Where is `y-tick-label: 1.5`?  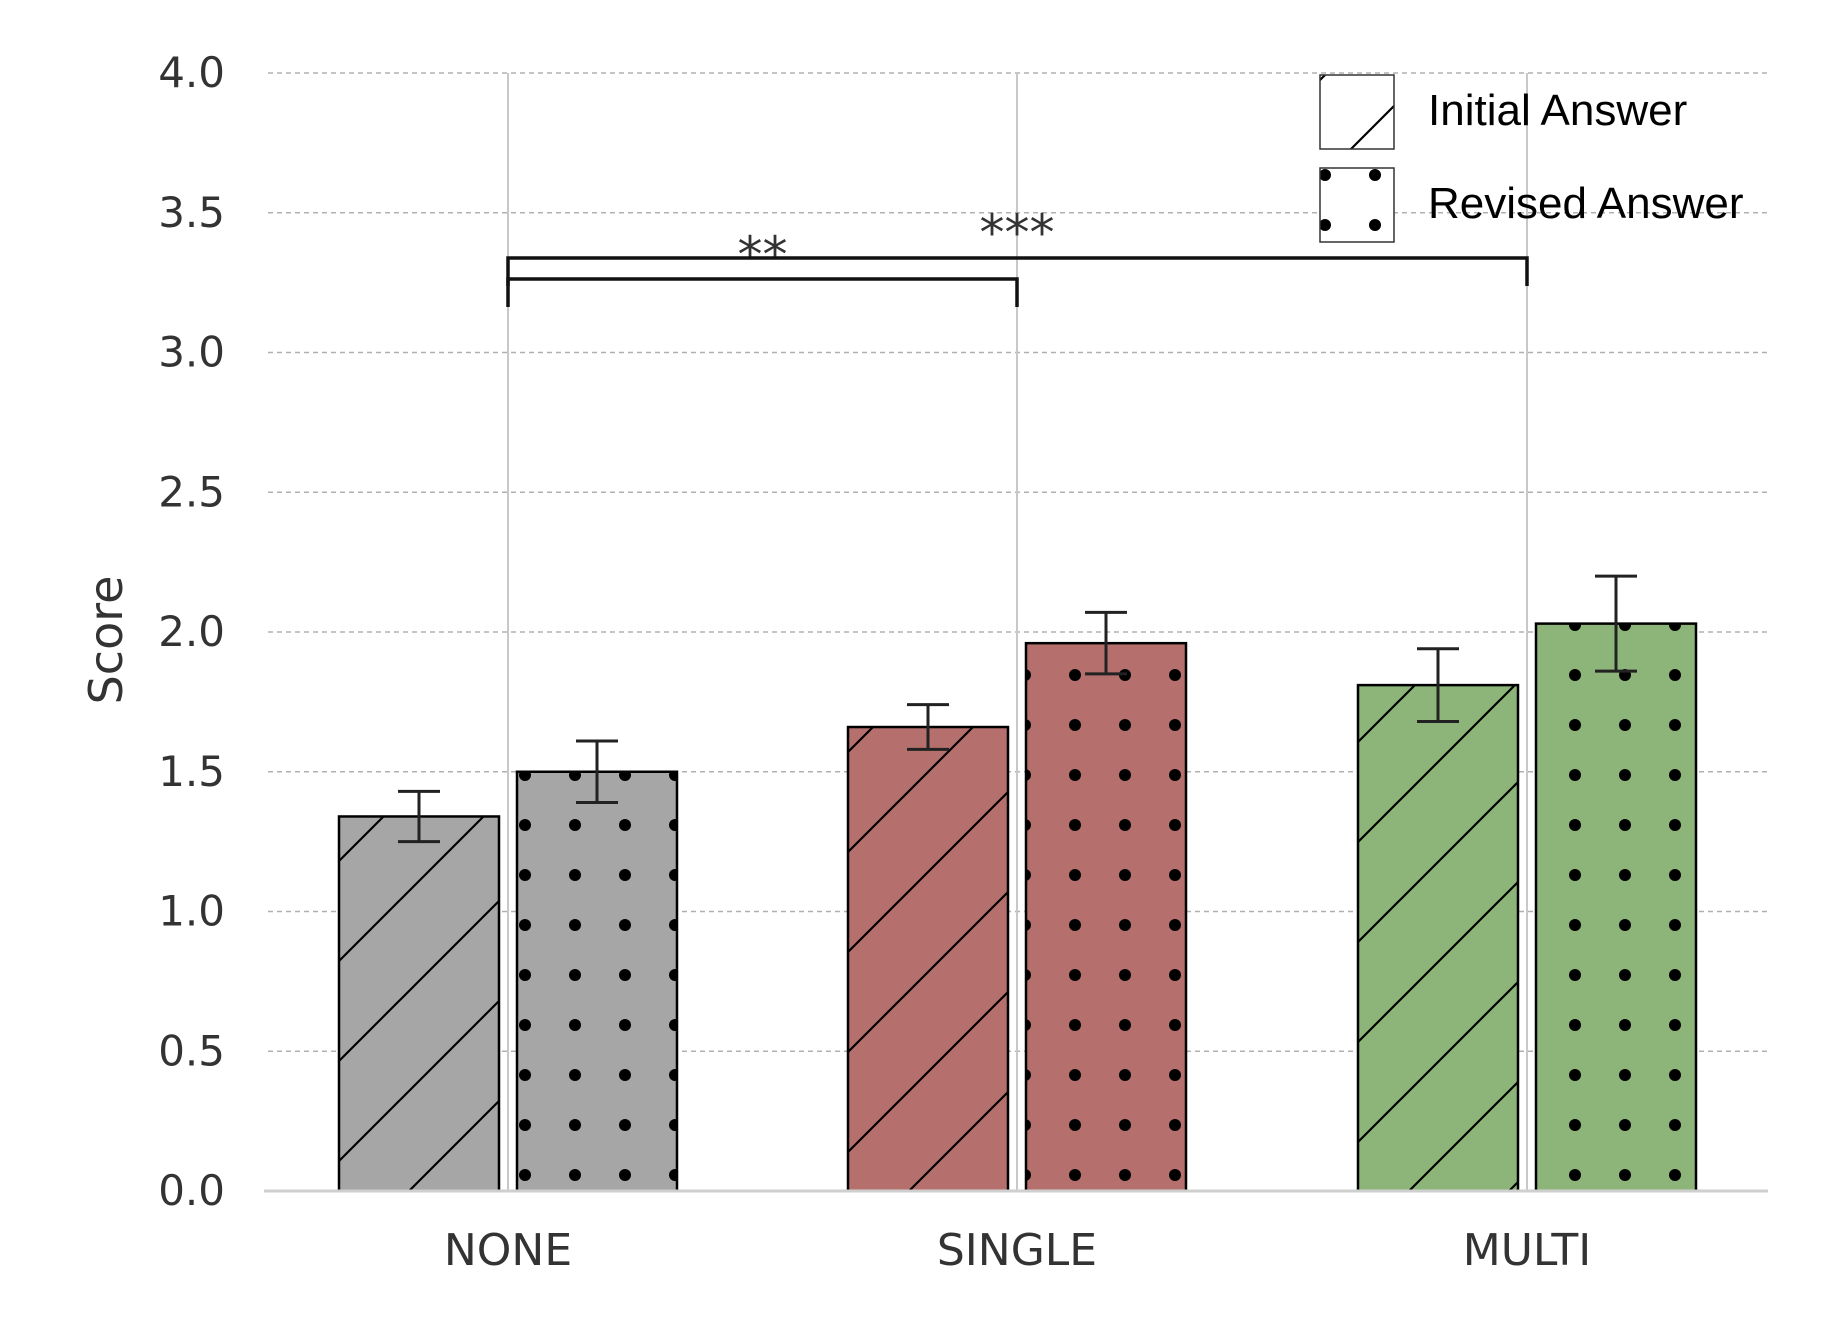
y-tick-label: 1.5 is located at coordinates (191, 771).